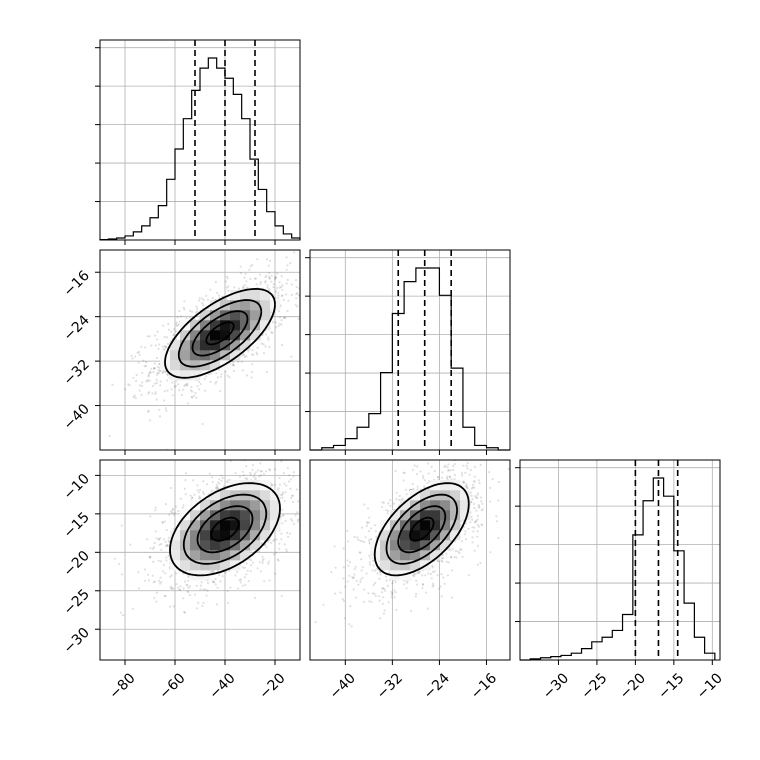 The width and height of the screenshot is (760, 760). What do you see at coordinates (200, 350) in the screenshot?
I see `scatter-p1-p2-frame` at bounding box center [200, 350].